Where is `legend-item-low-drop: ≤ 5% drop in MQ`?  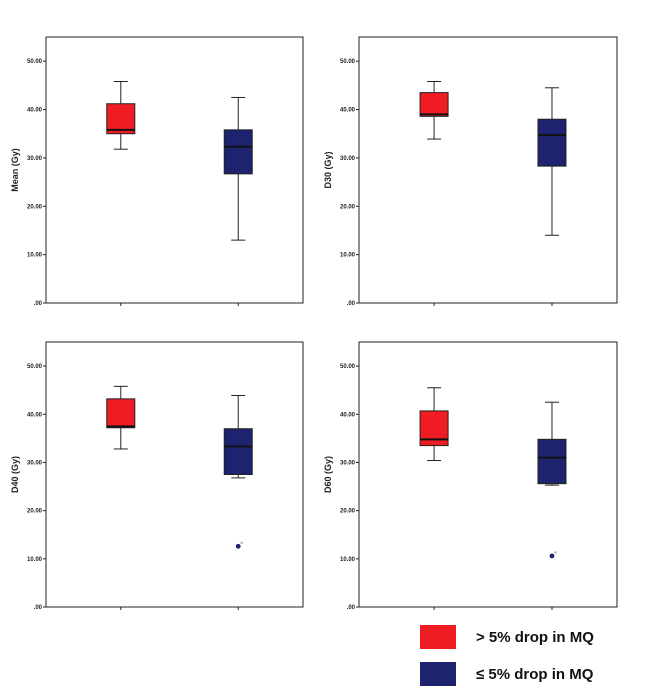 legend-item-low-drop: ≤ 5% drop in MQ is located at coordinates (506, 674).